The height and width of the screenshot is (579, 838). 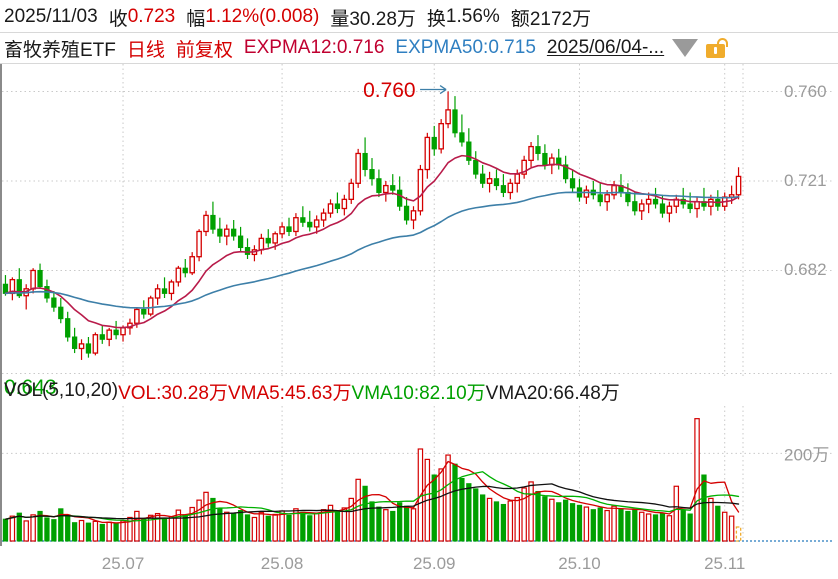 I want to click on vma5-value: VMA5:45.63万, so click(x=289, y=393).